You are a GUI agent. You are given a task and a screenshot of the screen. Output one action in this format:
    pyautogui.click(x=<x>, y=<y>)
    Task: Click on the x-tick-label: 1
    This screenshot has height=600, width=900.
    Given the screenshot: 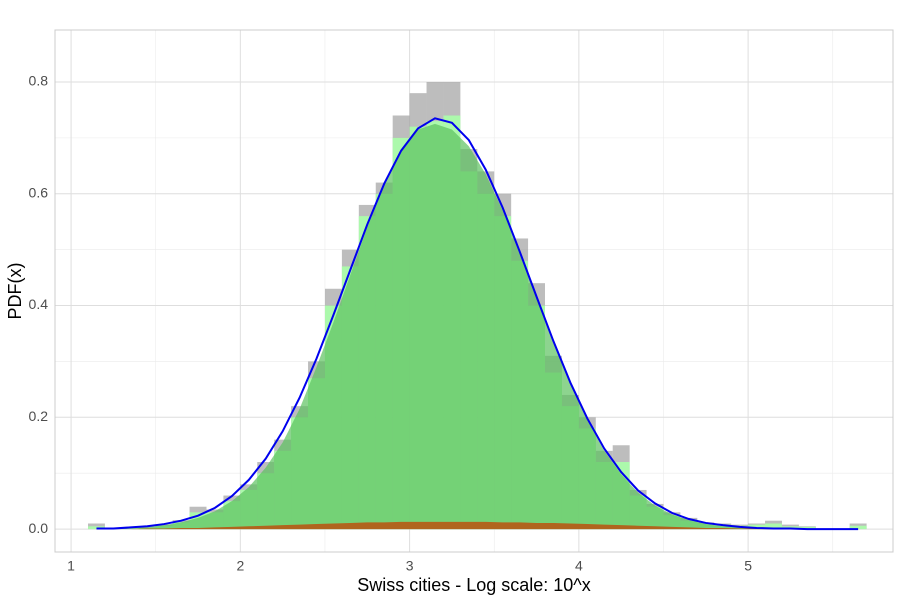 What is the action you would take?
    pyautogui.click(x=71, y=566)
    